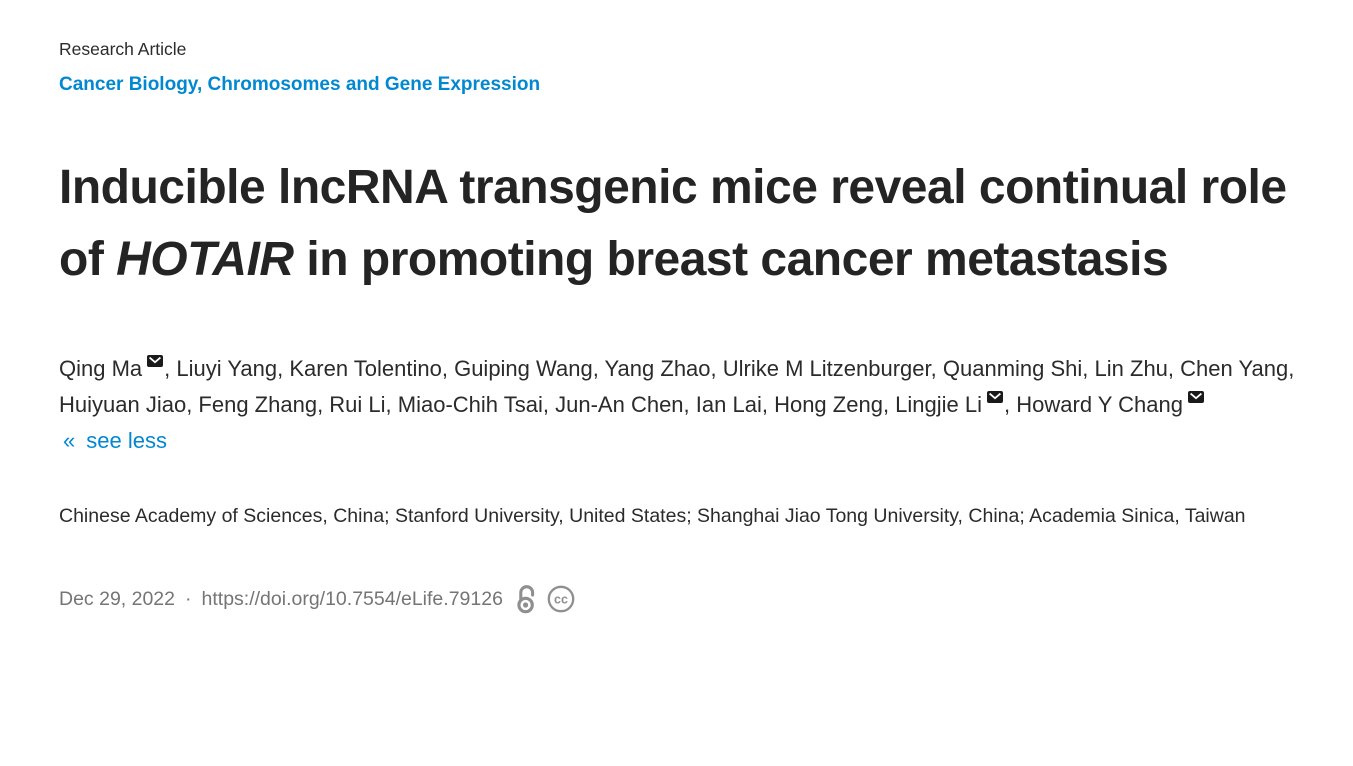 Image resolution: width=1353 pixels, height=766 pixels. What do you see at coordinates (731, 259) in the screenshot?
I see `title-text-post: in promoting breast cancer metastasis` at bounding box center [731, 259].